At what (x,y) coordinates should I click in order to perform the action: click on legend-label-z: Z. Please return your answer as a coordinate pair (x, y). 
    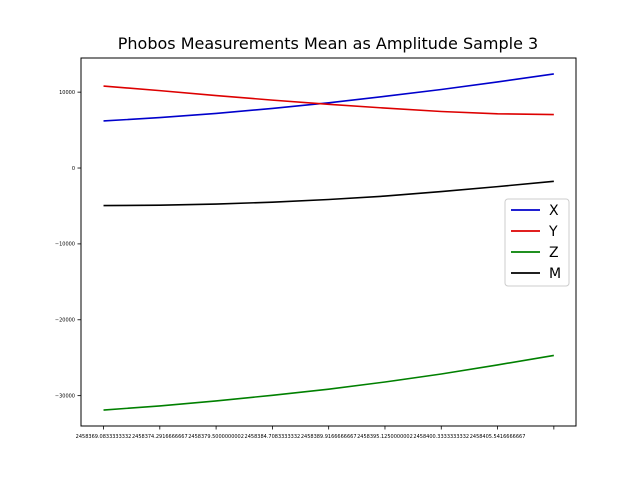
    Looking at the image, I should click on (554, 253).